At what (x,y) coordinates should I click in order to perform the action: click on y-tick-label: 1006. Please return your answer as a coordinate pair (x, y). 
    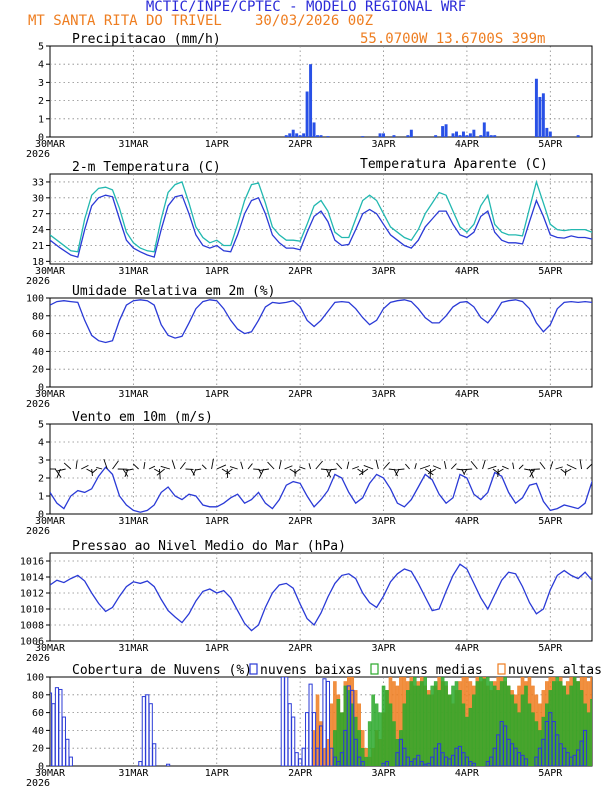
    Looking at the image, I should click on (32, 642).